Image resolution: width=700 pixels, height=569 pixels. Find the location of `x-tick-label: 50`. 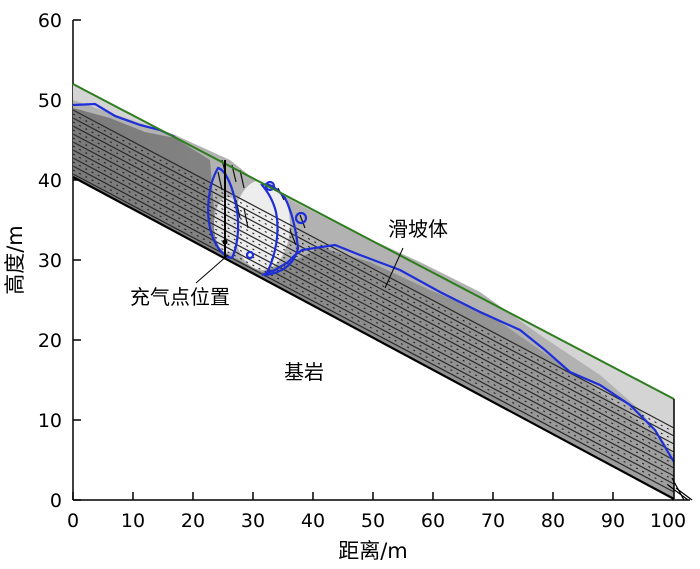

x-tick-label: 50 is located at coordinates (373, 521).